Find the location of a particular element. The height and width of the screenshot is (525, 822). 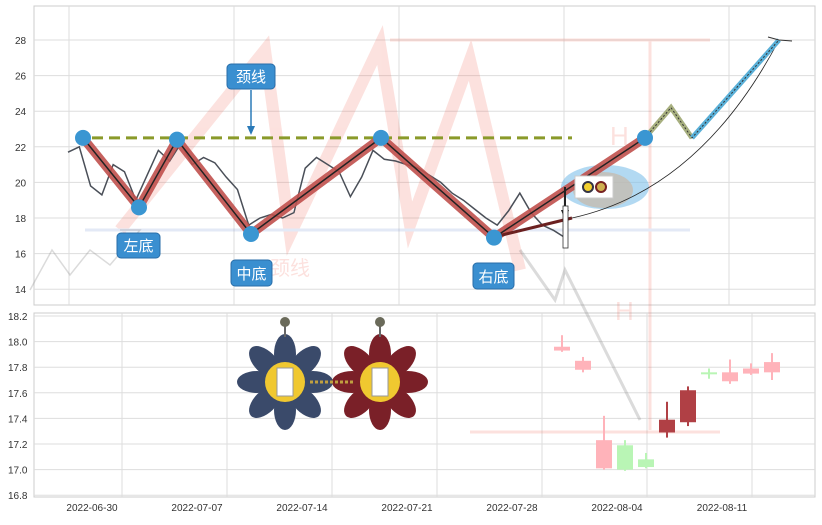

x-tick-label: 2022-07-28 is located at coordinates (512, 508).